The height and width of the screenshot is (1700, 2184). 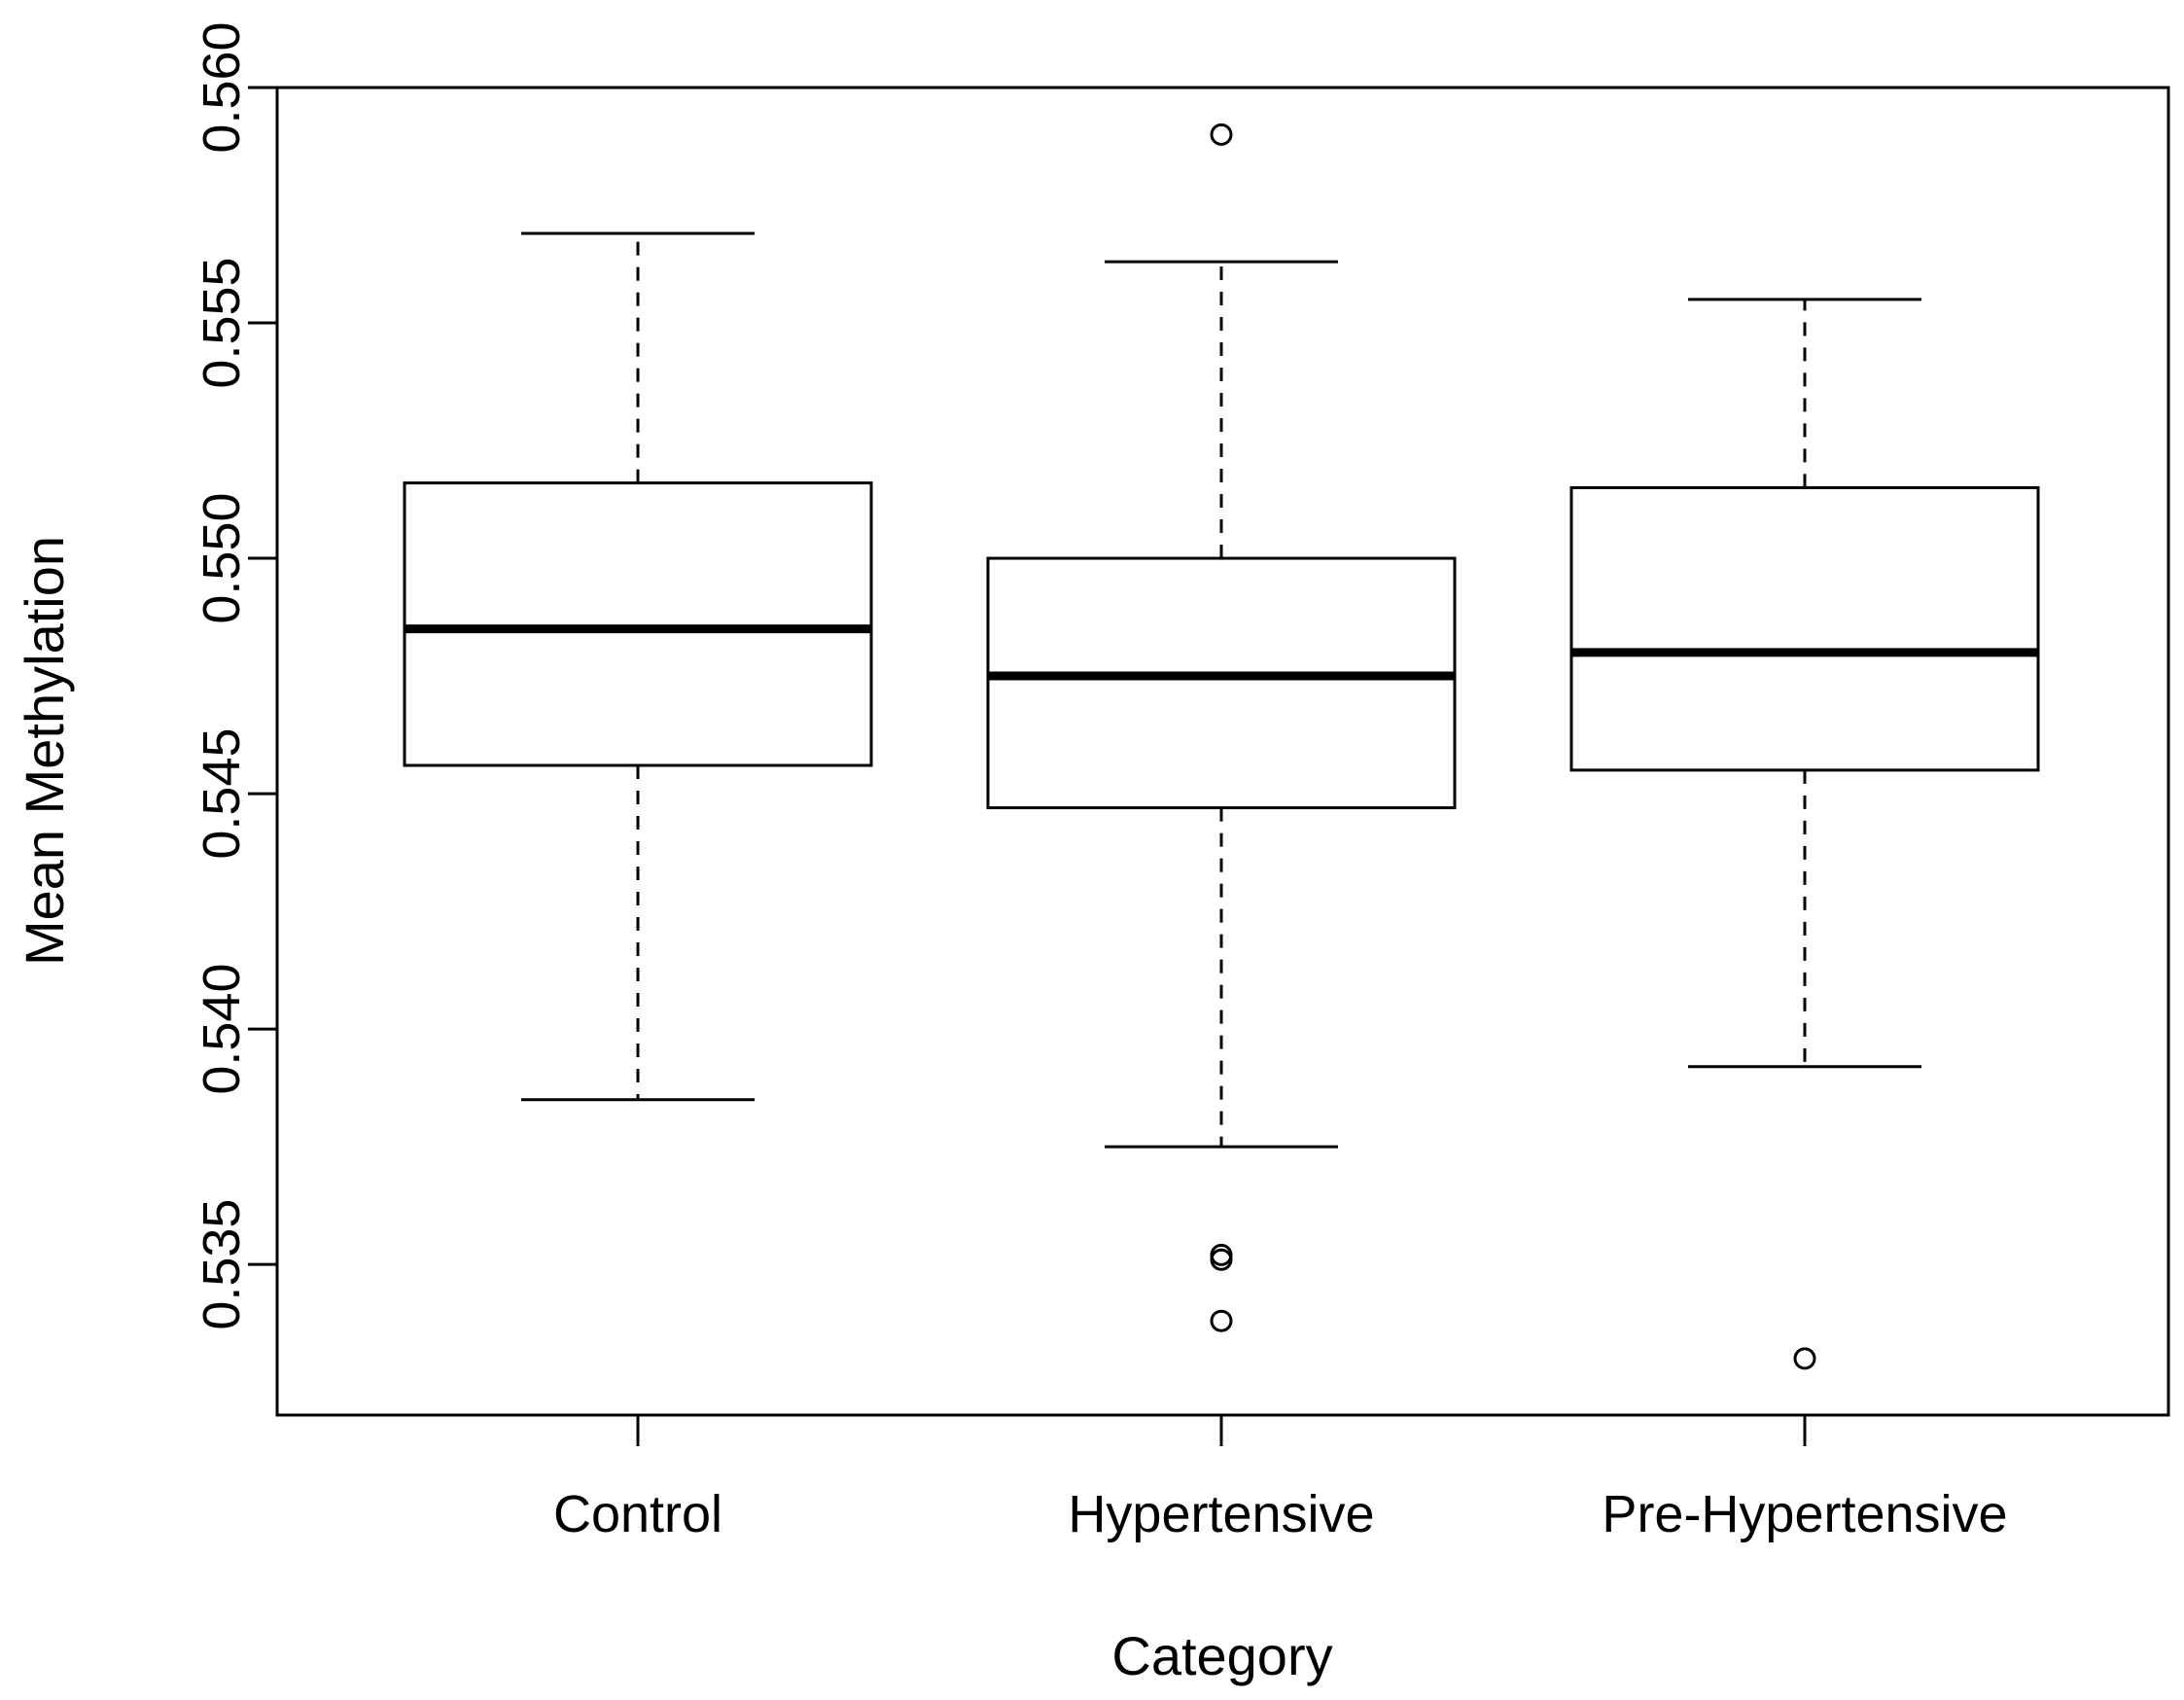 What do you see at coordinates (236, 675) in the screenshot?
I see `y-axis: 0.535 0.540 0.545 0.550 0.555 0.560` at bounding box center [236, 675].